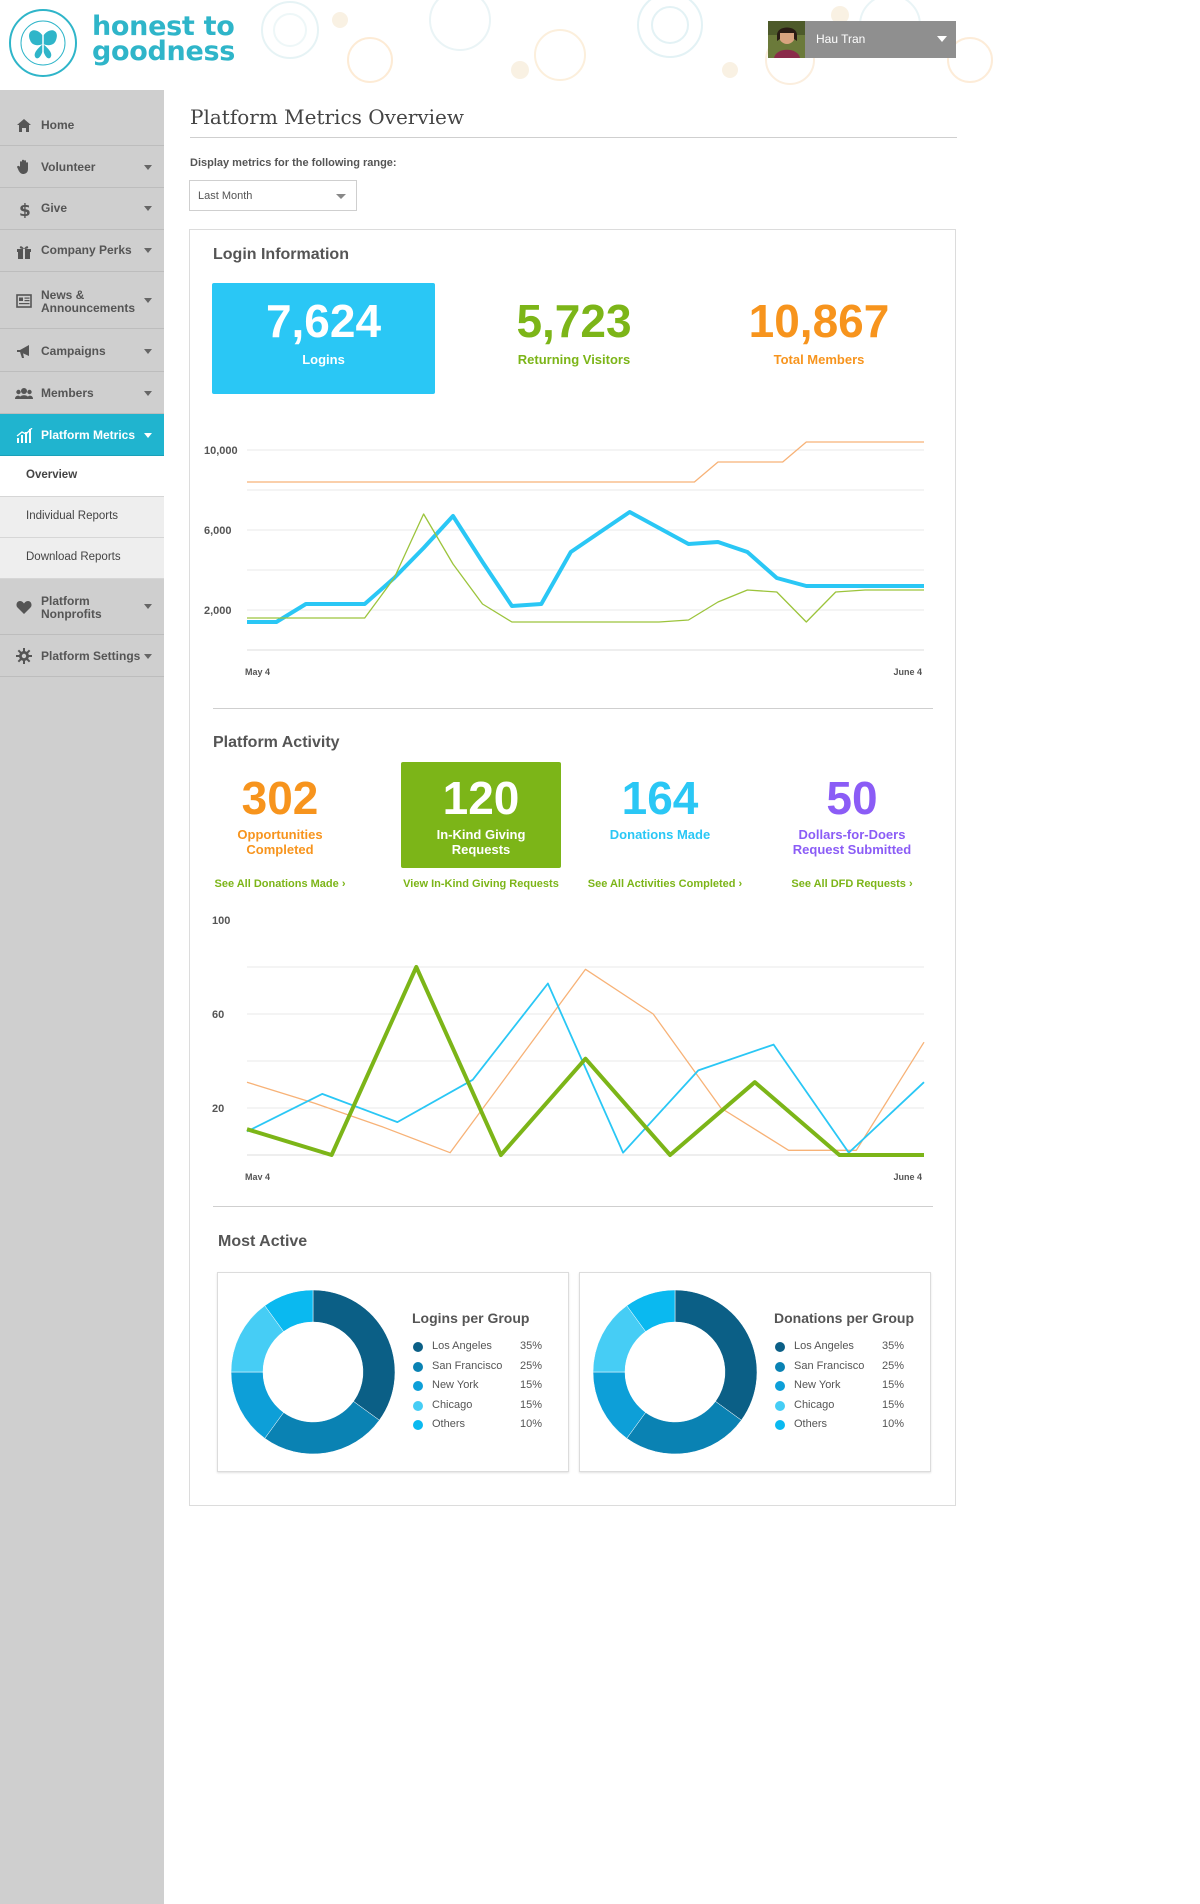  What do you see at coordinates (24, 656) in the screenshot?
I see `gear-icon` at bounding box center [24, 656].